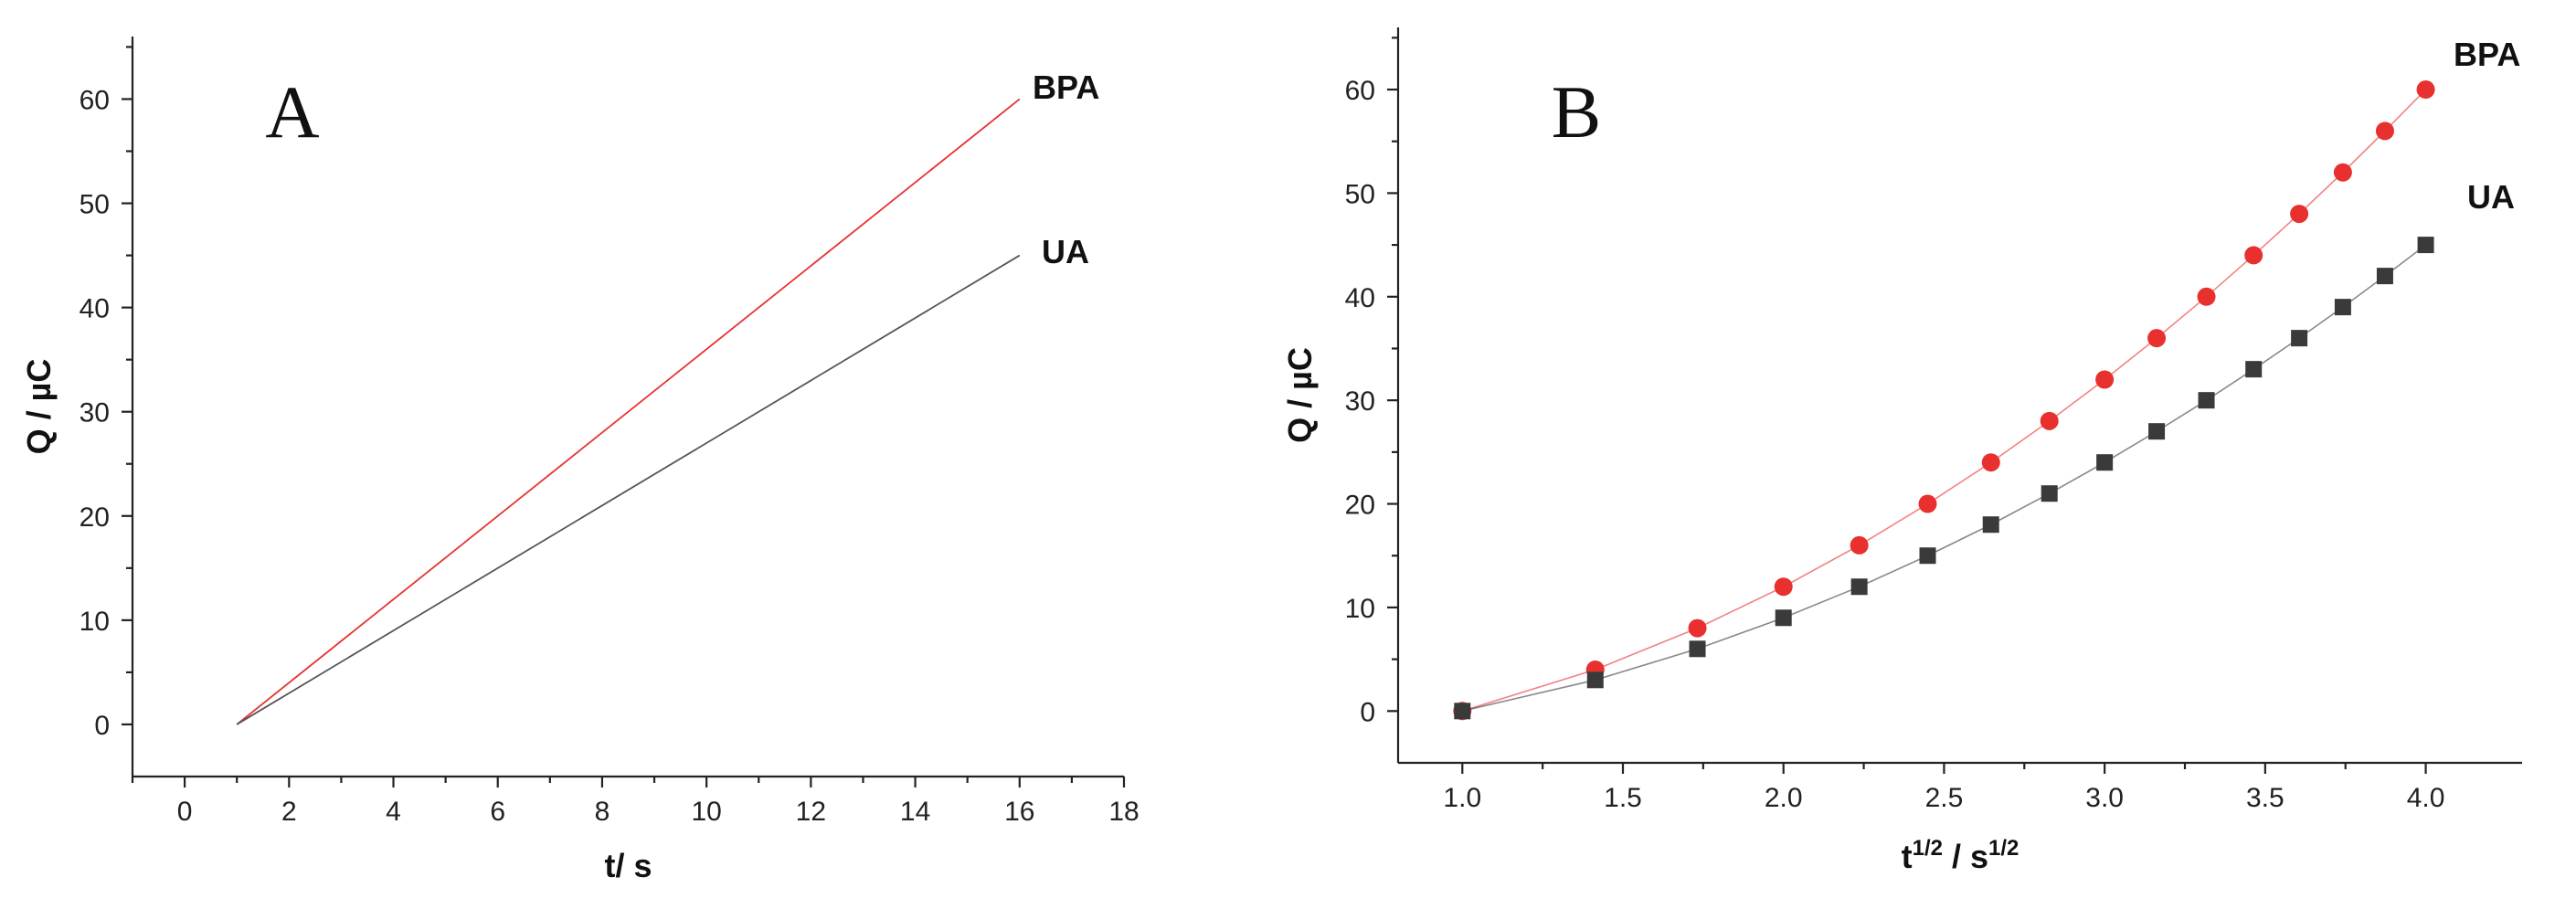 The height and width of the screenshot is (909, 2576). What do you see at coordinates (185, 812) in the screenshot?
I see `x-tick-label: 0` at bounding box center [185, 812].